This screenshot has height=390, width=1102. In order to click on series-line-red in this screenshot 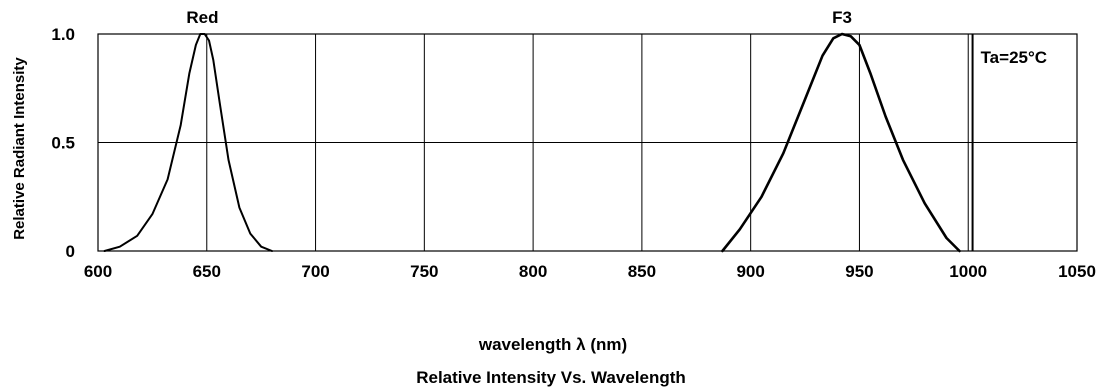, I will do `click(188, 142)`.